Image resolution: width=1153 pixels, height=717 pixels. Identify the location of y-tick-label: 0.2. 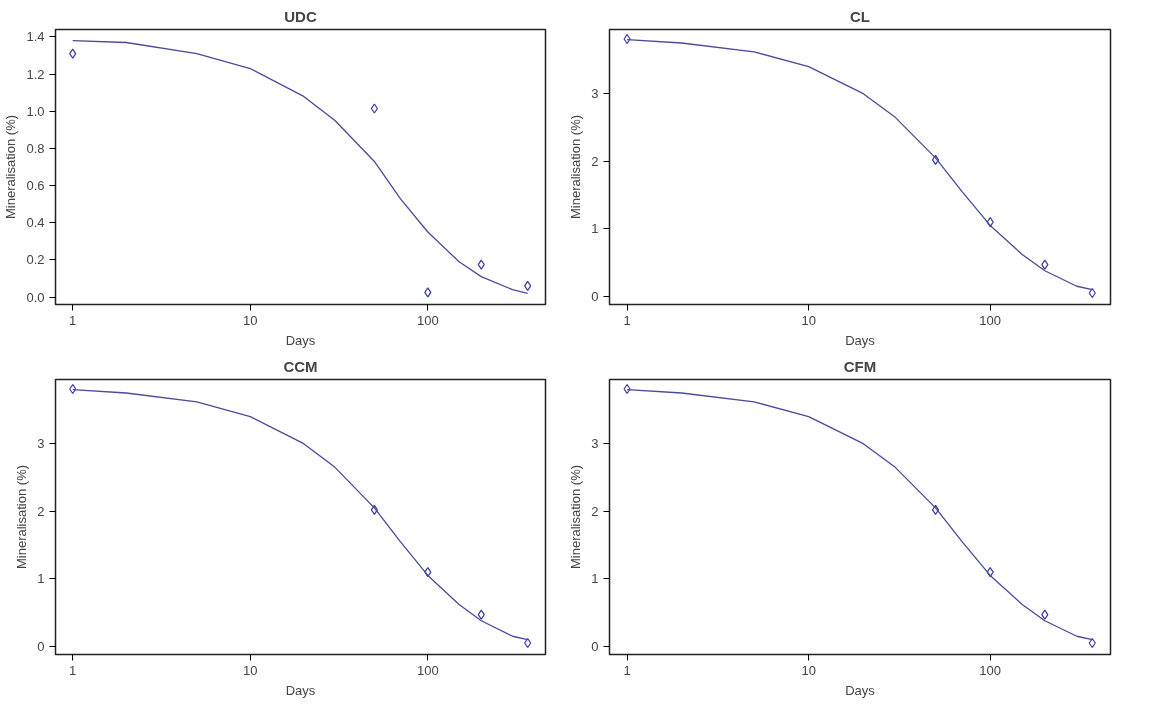
(35, 260).